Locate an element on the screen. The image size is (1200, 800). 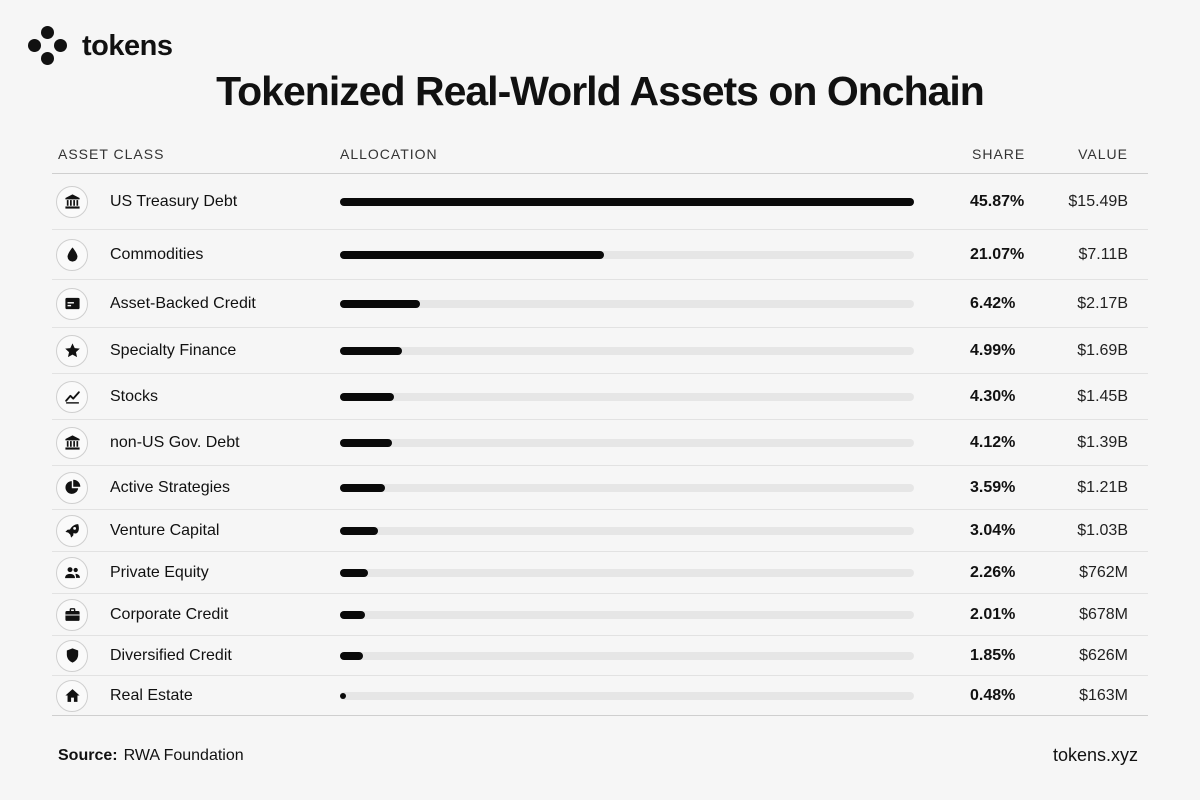
people-icon is located at coordinates (72, 572).